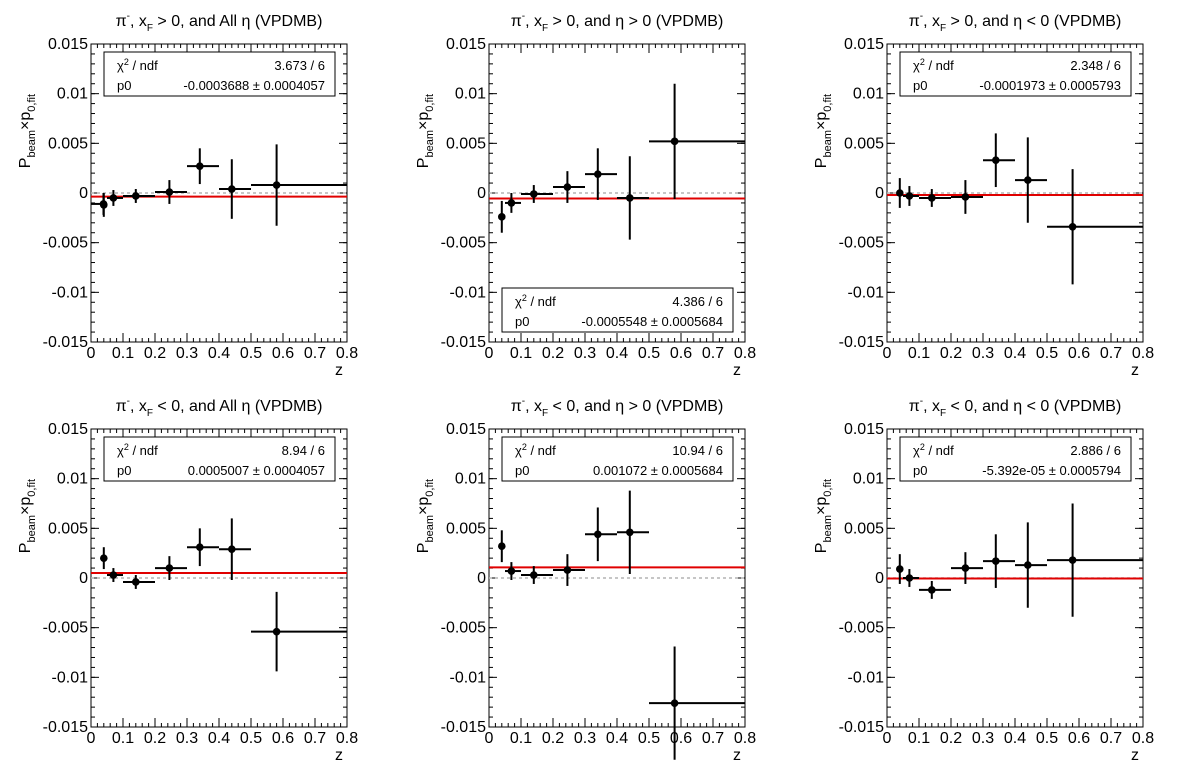 This screenshot has width=1196, height=772. I want to click on x-tick-label: 0.4, so click(219, 353).